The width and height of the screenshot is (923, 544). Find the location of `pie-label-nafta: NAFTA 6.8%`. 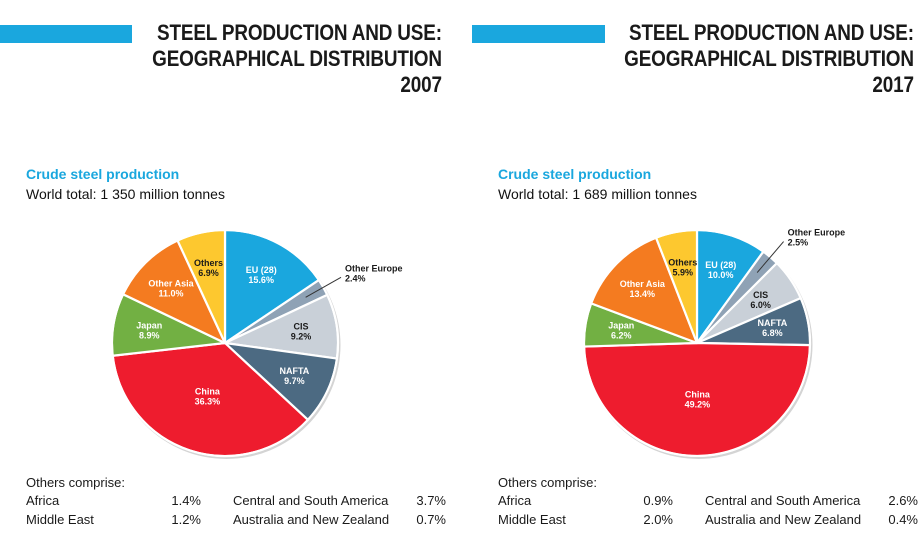

pie-label-nafta: NAFTA 6.8% is located at coordinates (772, 328).